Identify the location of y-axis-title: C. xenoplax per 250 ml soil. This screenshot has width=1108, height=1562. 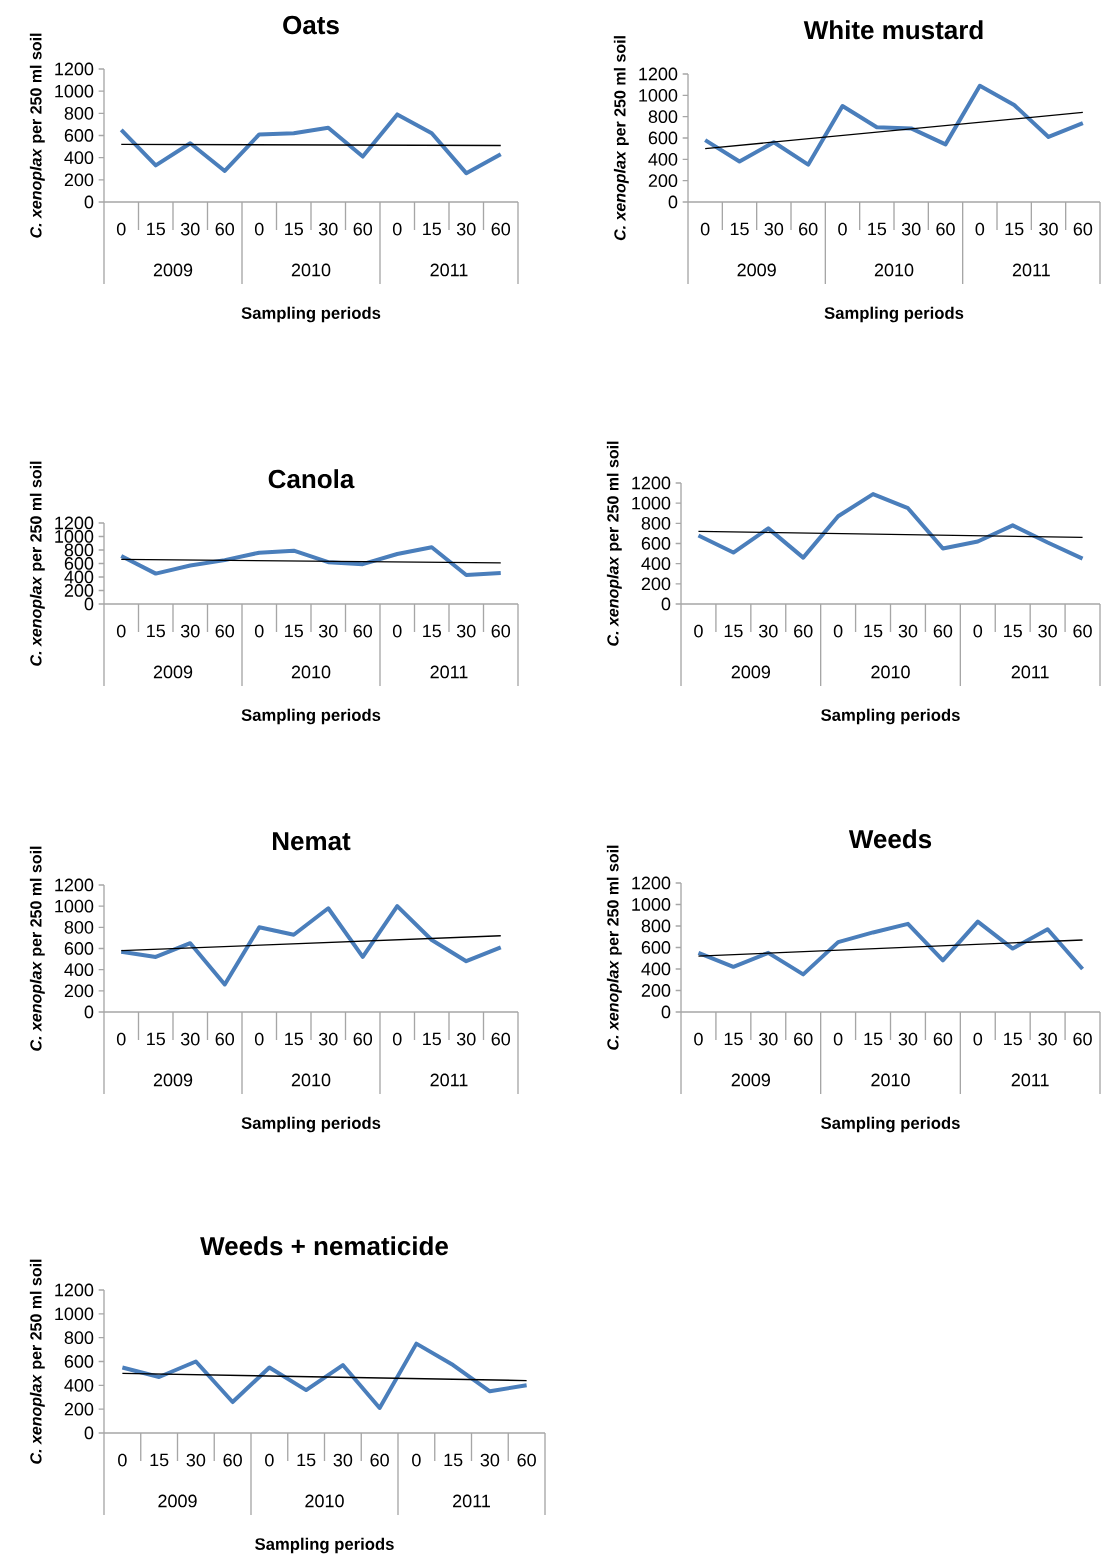
(614, 543).